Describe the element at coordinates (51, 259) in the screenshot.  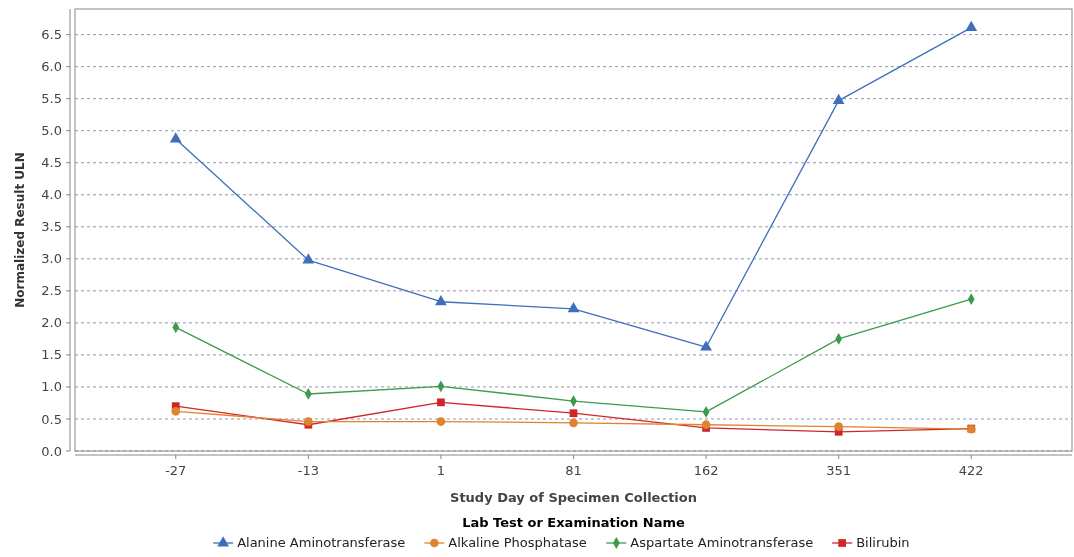
I see `y-tick-label: 3.0` at that location.